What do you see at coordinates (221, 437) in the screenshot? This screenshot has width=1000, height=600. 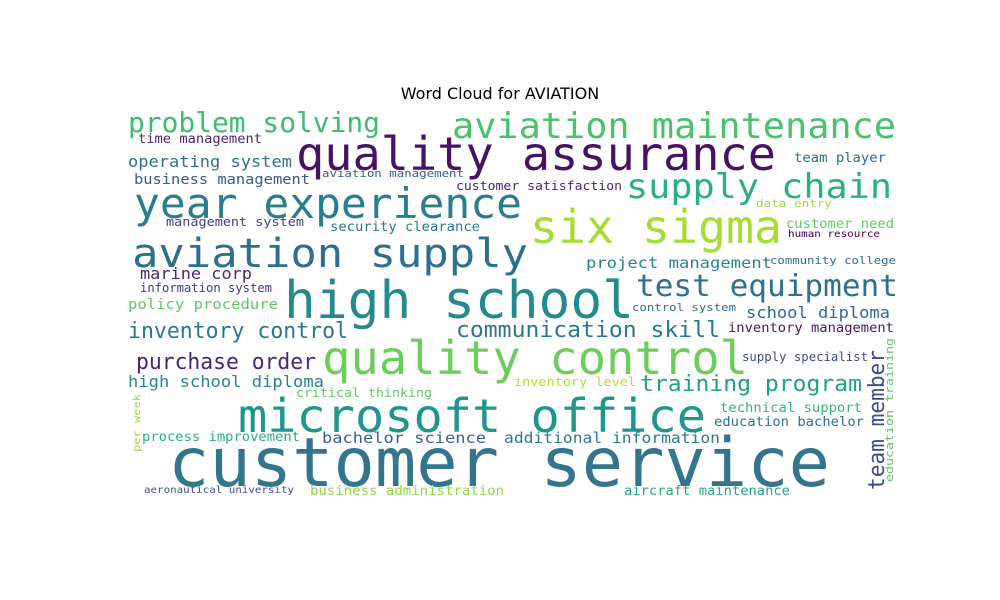 I see `word-process-improvement: process improvement` at bounding box center [221, 437].